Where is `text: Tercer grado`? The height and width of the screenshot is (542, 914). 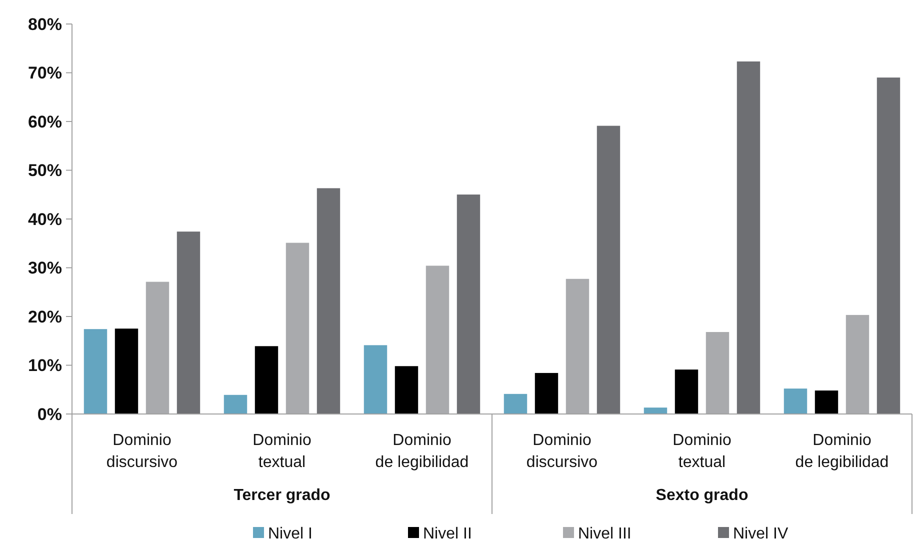 text: Tercer grado is located at coordinates (282, 495).